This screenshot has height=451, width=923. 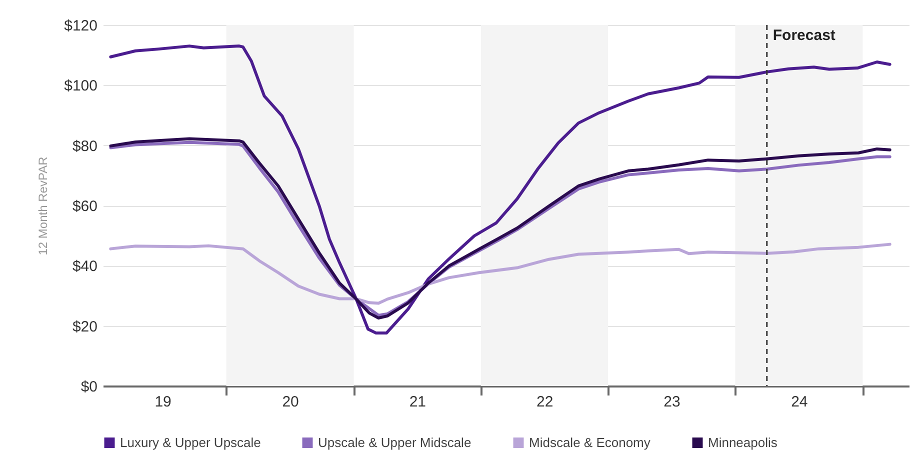 What do you see at coordinates (81, 86) in the screenshot?
I see `y-tick-label: $100` at bounding box center [81, 86].